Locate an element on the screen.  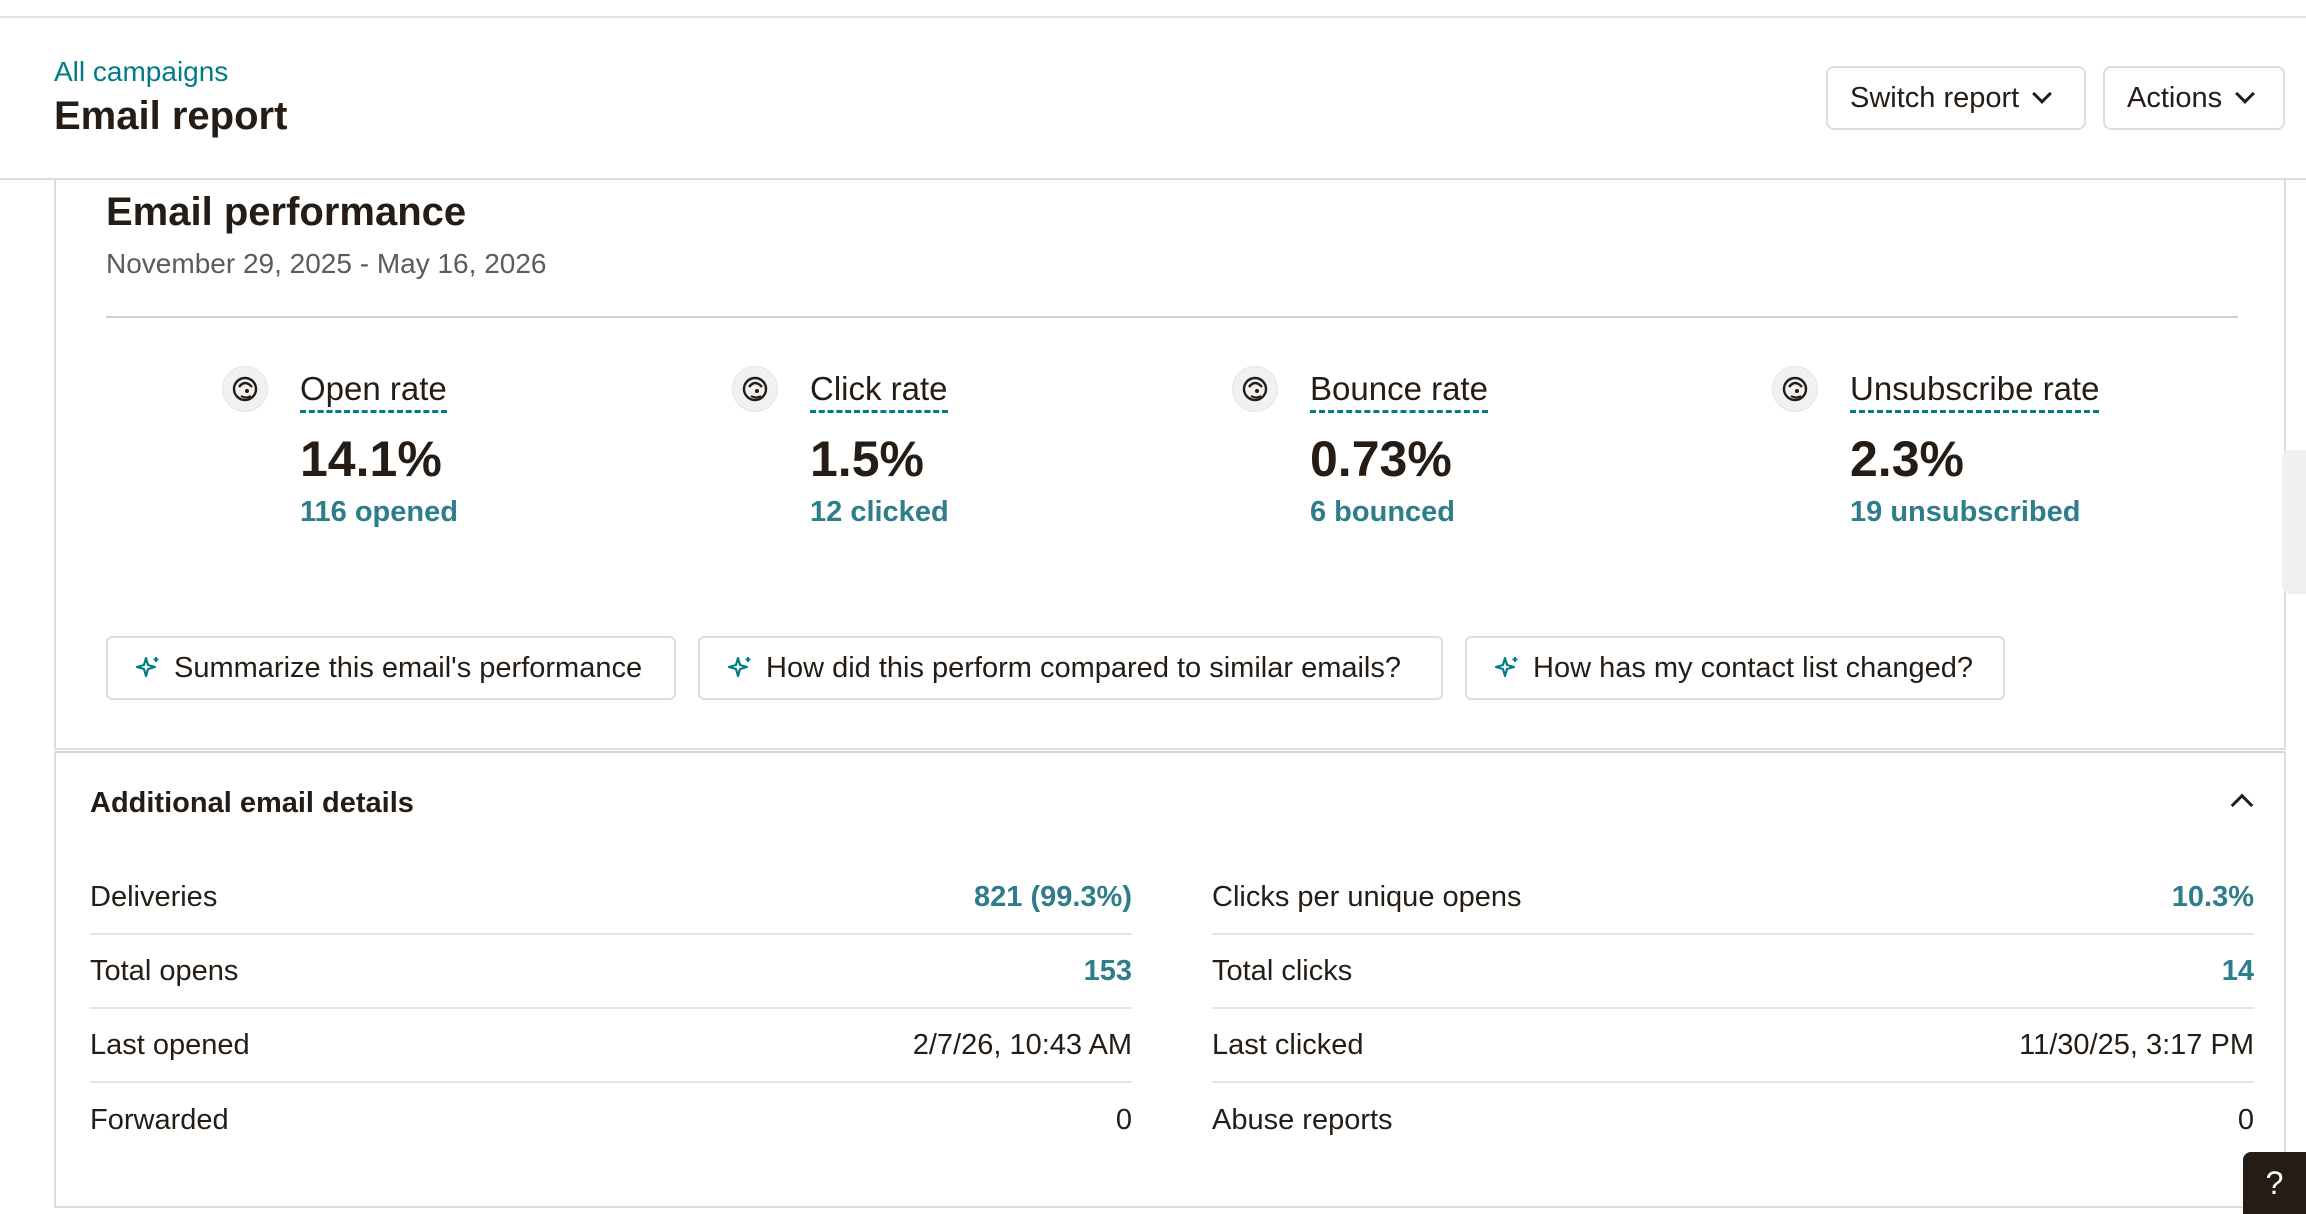
metric-sub-link: 12 clicked is located at coordinates (879, 512).